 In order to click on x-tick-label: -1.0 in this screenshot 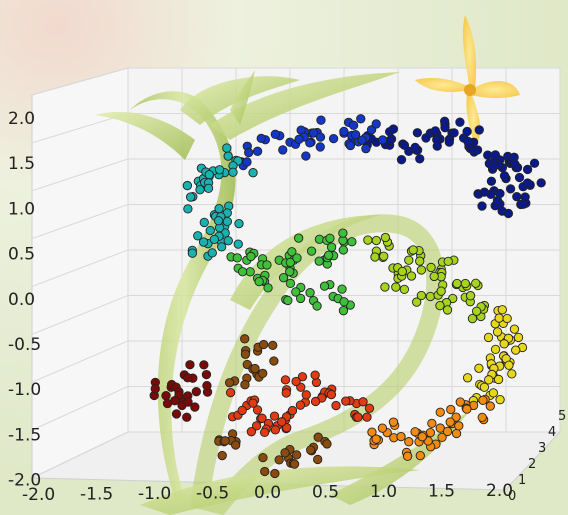, I will do `click(154, 494)`.